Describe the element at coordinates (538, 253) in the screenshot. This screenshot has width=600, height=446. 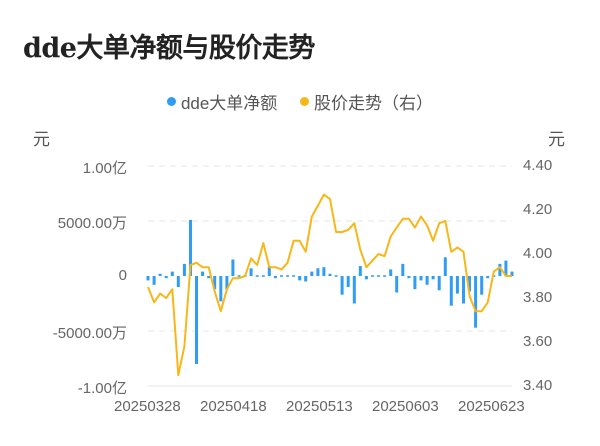
I see `right-tick: 4.00` at that location.